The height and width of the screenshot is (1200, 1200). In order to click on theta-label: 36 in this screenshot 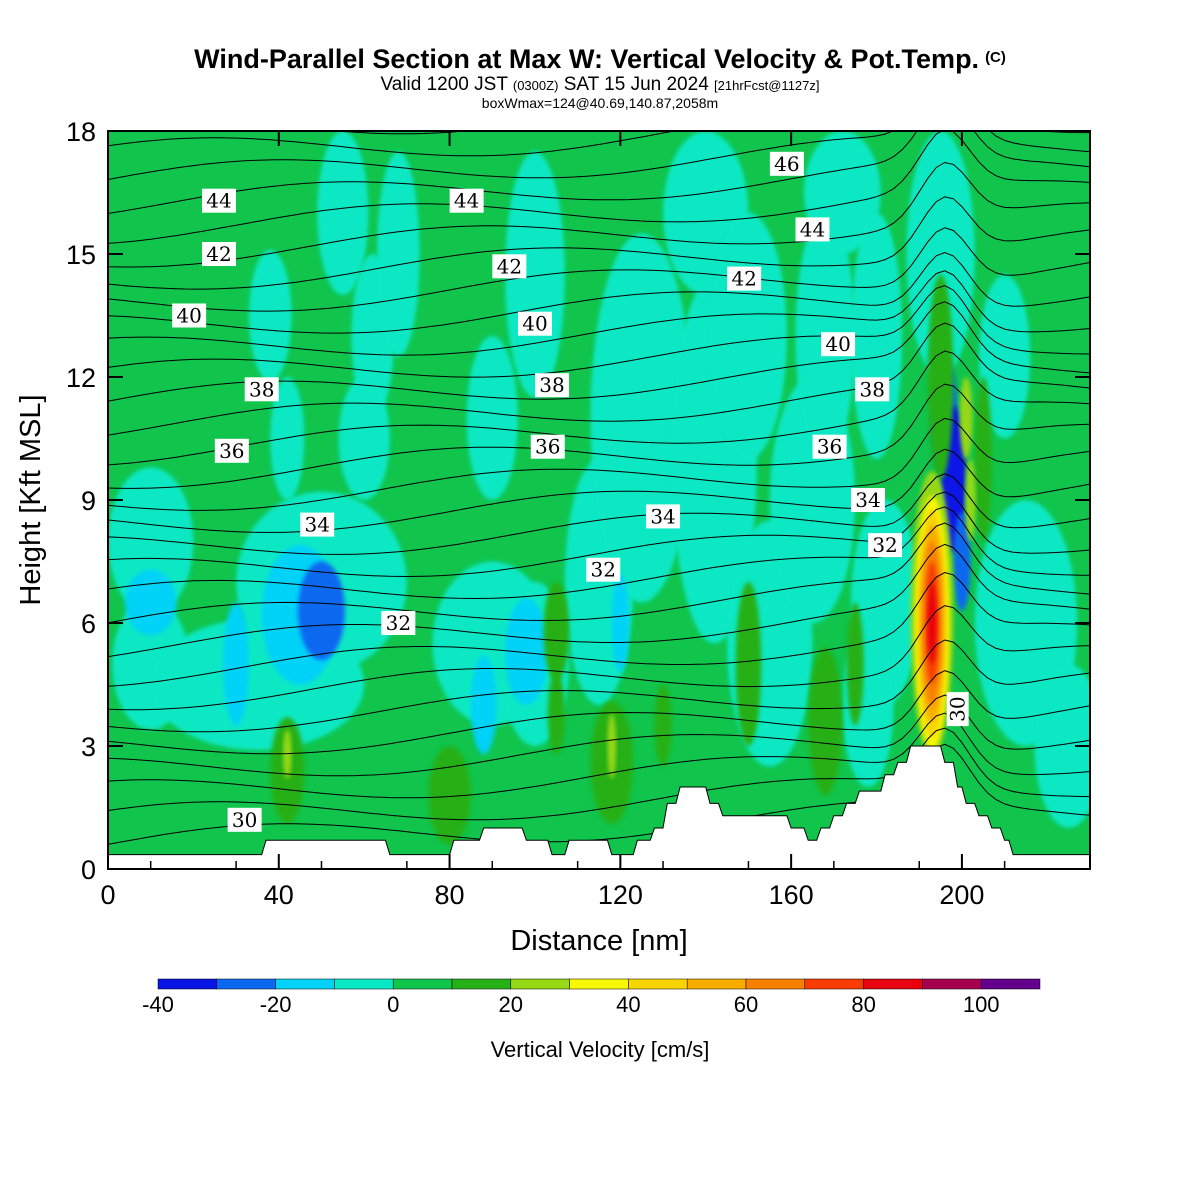, I will do `click(829, 446)`.